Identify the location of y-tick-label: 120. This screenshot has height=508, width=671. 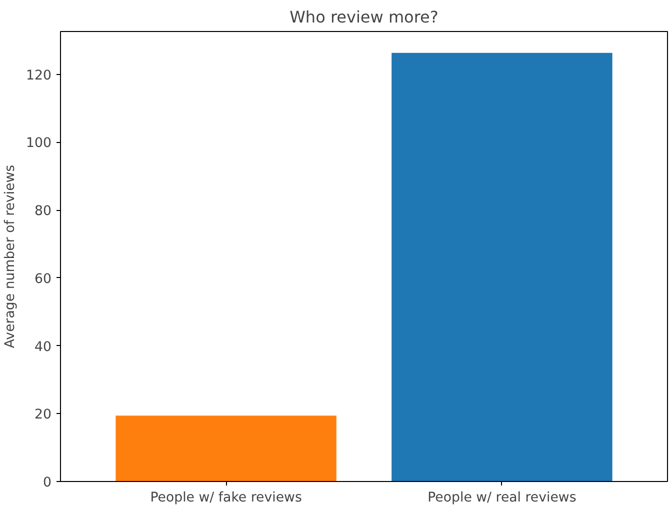
(39, 76).